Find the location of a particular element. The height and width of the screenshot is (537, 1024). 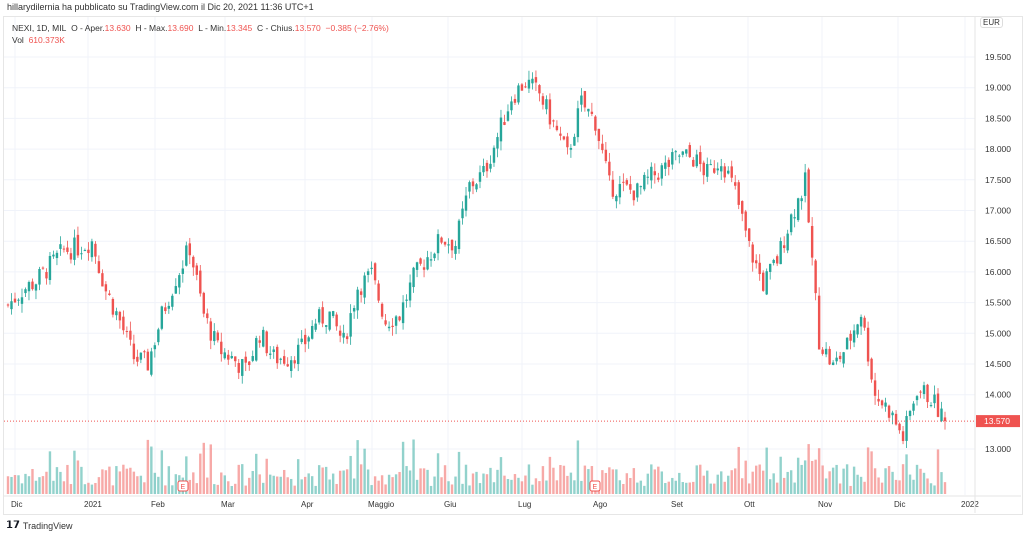

y-tick-label: 17.500 is located at coordinates (998, 180).